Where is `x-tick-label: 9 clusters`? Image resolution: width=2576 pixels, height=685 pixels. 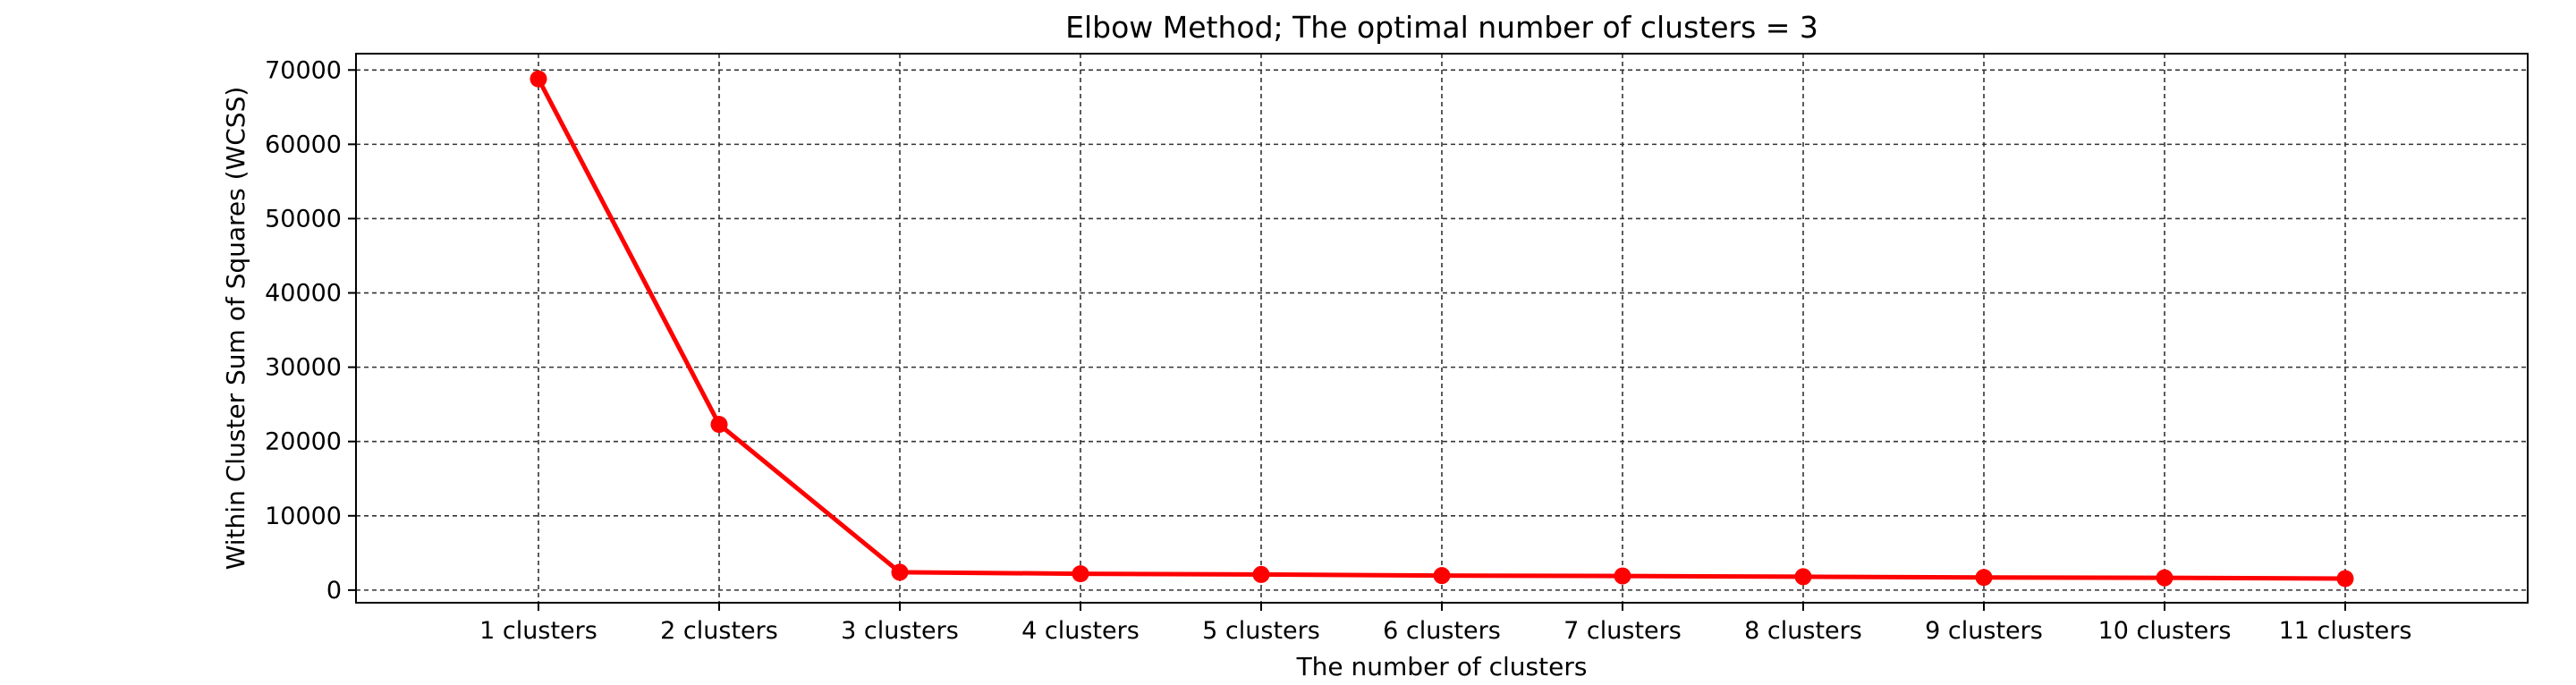
x-tick-label: 9 clusters is located at coordinates (1984, 631).